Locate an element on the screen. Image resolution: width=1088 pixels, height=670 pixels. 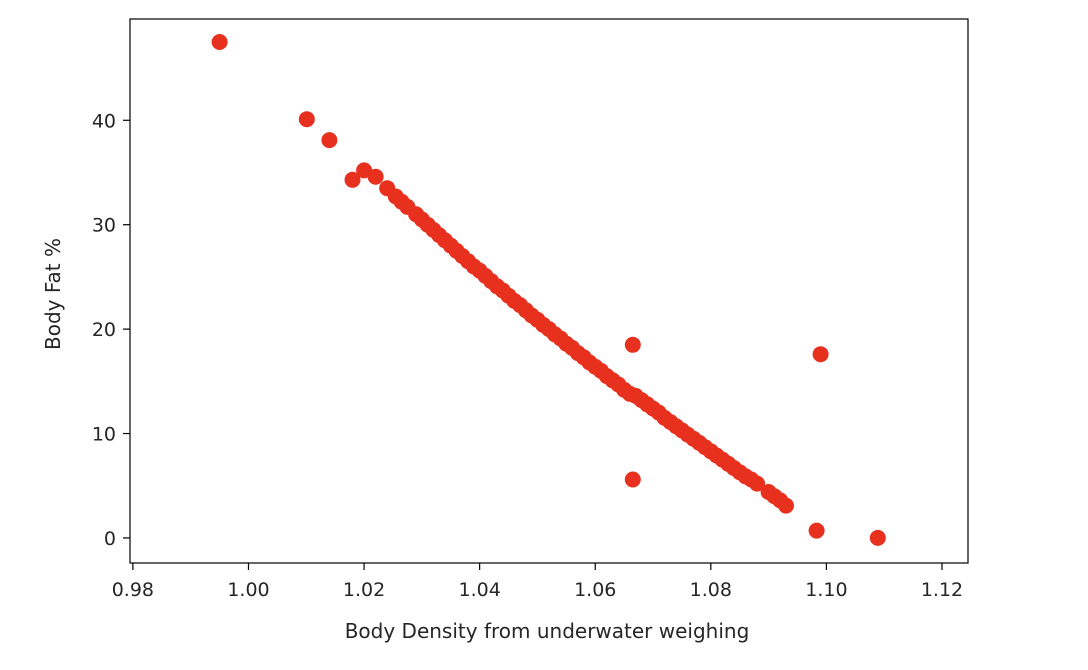
y-tick-label: 20 is located at coordinates (104, 330).